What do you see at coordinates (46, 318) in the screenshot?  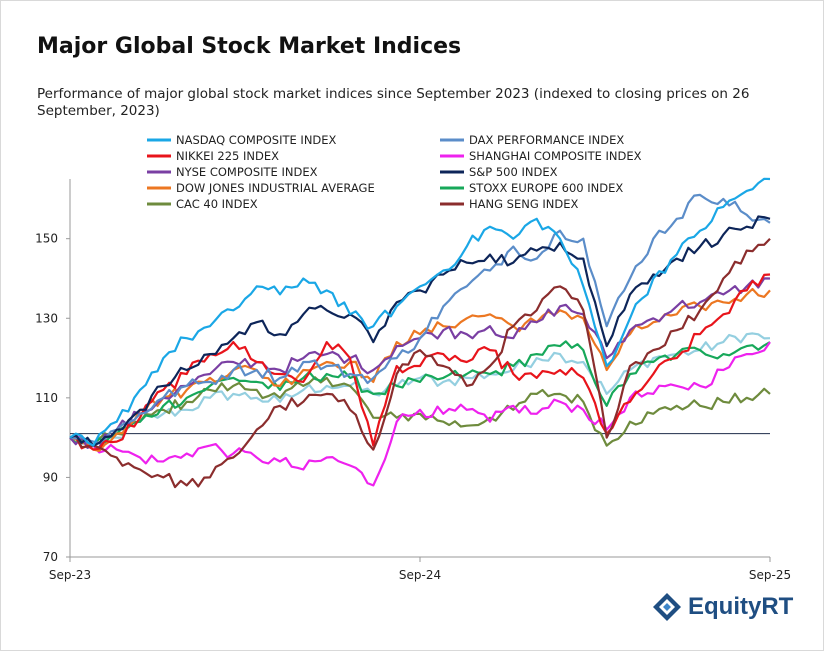 I see `y-tick-label: 130` at bounding box center [46, 318].